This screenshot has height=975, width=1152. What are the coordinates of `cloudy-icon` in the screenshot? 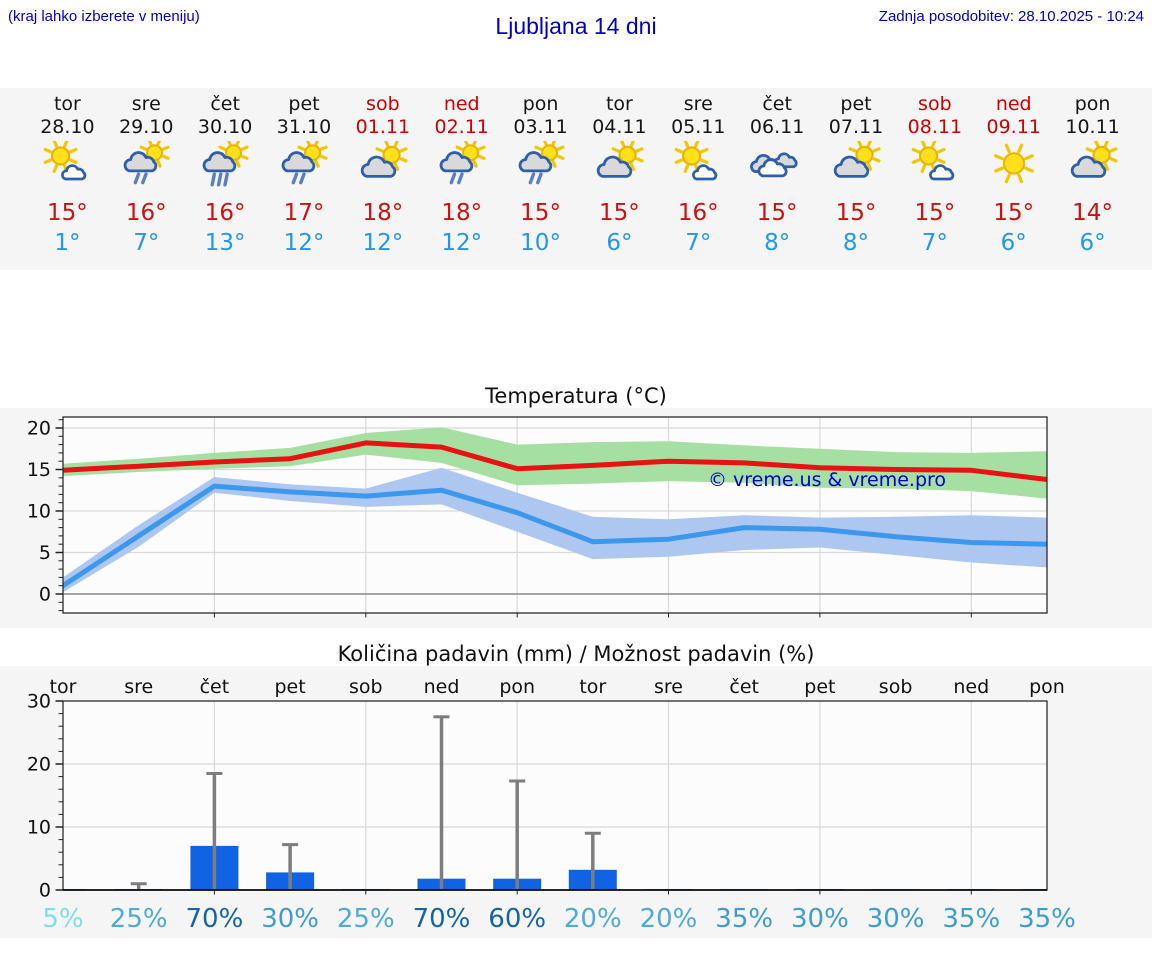 It's located at (774, 165).